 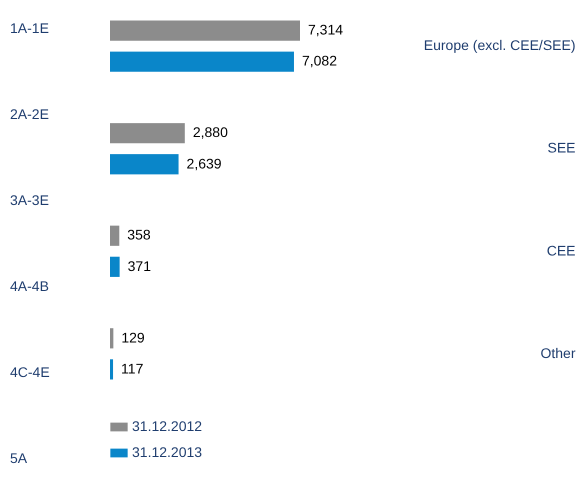 What do you see at coordinates (167, 426) in the screenshot?
I see `legend-label: 31.12.2012` at bounding box center [167, 426].